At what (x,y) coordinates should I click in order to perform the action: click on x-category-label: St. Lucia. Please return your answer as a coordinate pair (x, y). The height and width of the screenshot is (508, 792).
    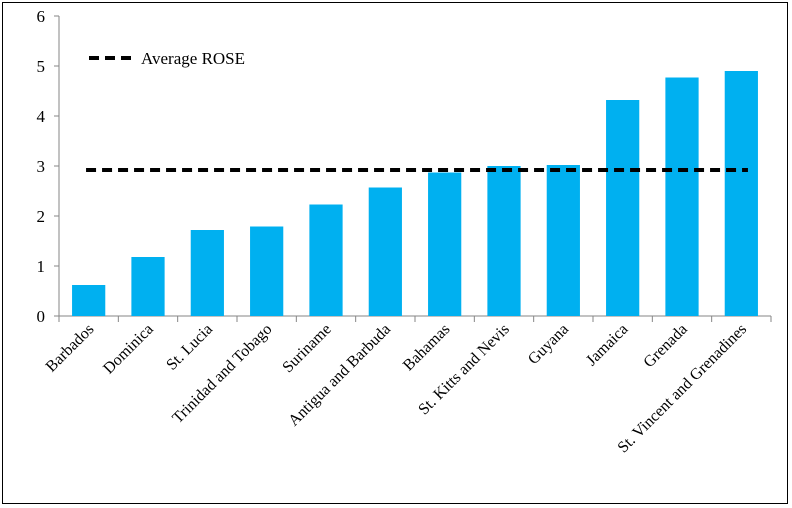
    Looking at the image, I should click on (189, 347).